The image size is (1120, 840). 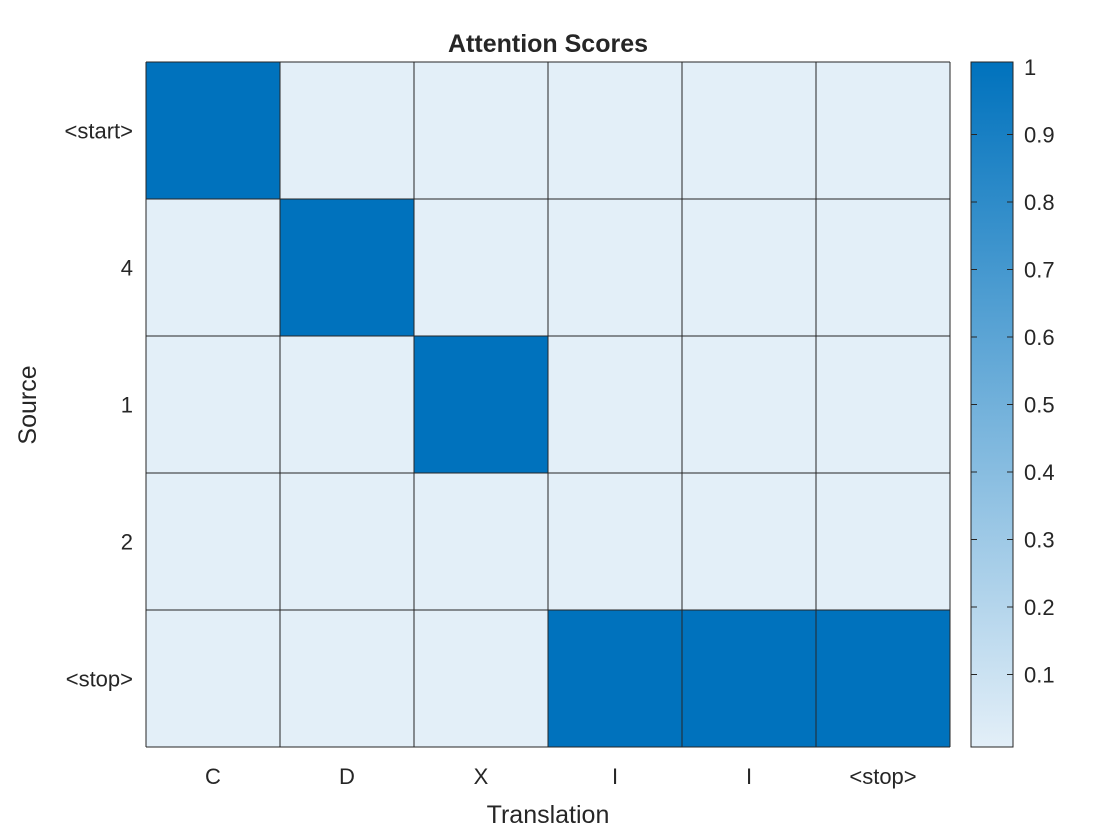 What do you see at coordinates (1039, 675) in the screenshot?
I see `colorbar-tick-label: 0.1` at bounding box center [1039, 675].